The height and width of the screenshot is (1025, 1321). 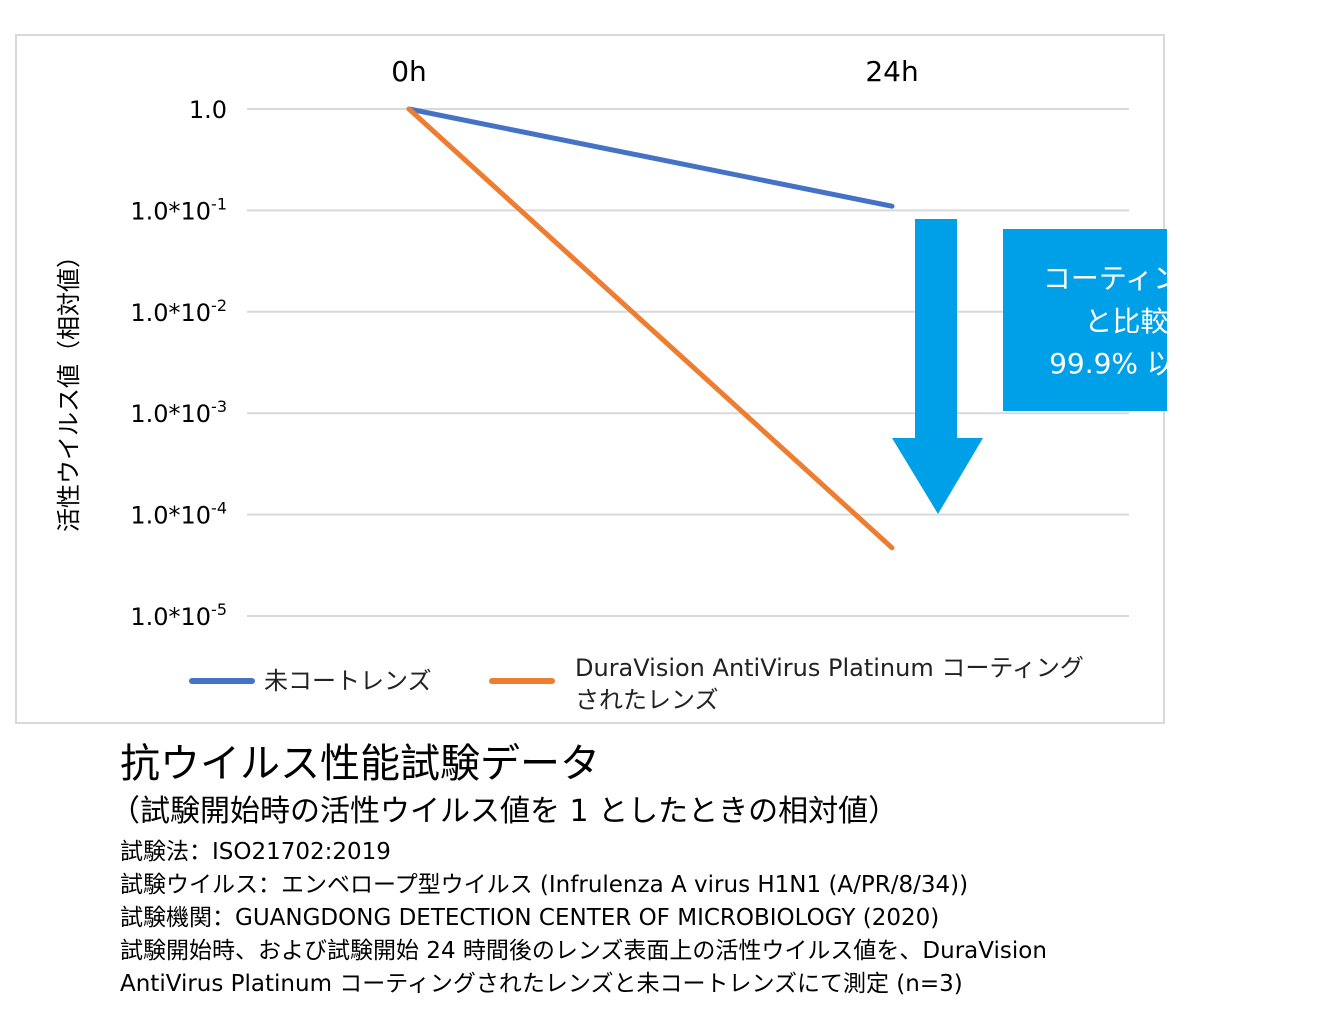 What do you see at coordinates (69, 388) in the screenshot?
I see `y-axis-title: 活性ウイルス値（相対値）` at bounding box center [69, 388].